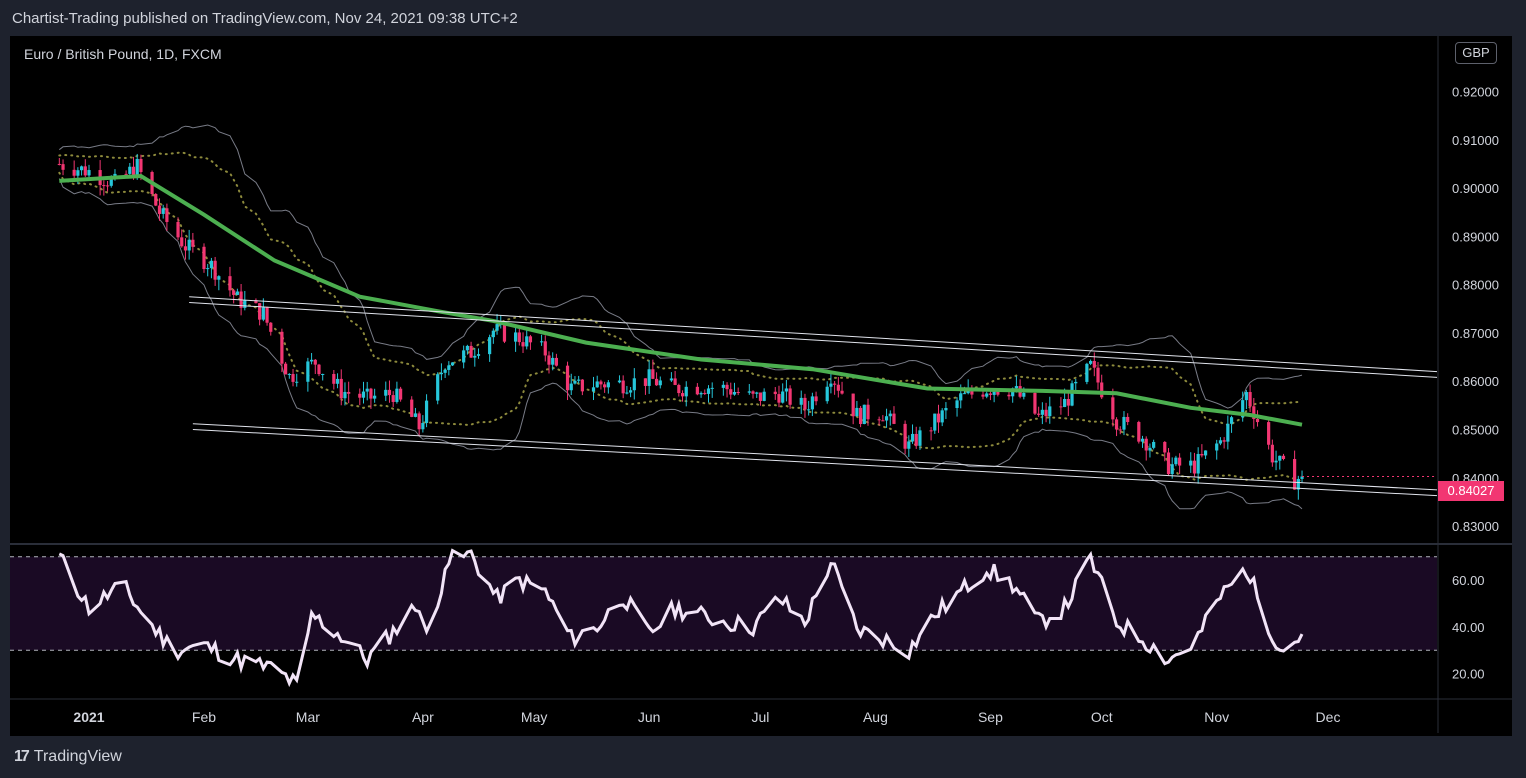  Describe the element at coordinates (1475, 140) in the screenshot. I see `price-tick-label: 0.91000` at that location.